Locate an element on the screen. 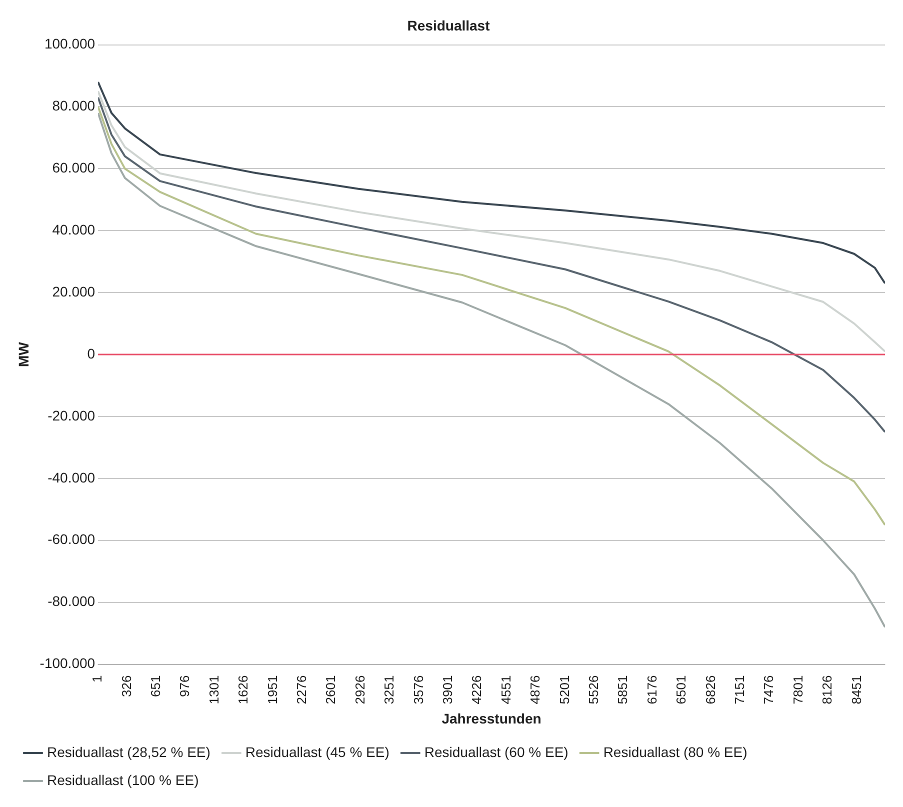  legend-label: Residuallast (28,52 % EE) is located at coordinates (128, 752).